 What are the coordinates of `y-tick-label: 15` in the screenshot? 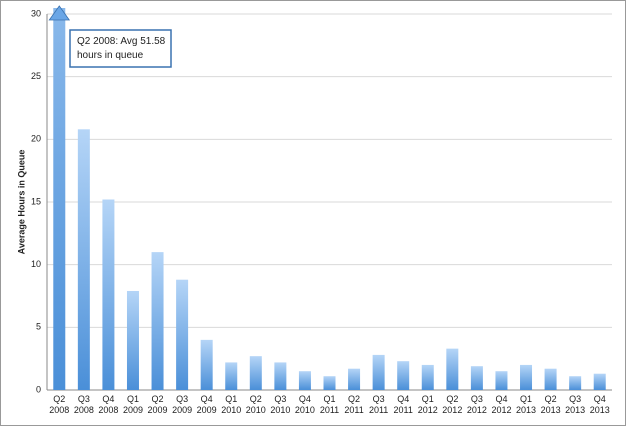 It's located at (36, 201).